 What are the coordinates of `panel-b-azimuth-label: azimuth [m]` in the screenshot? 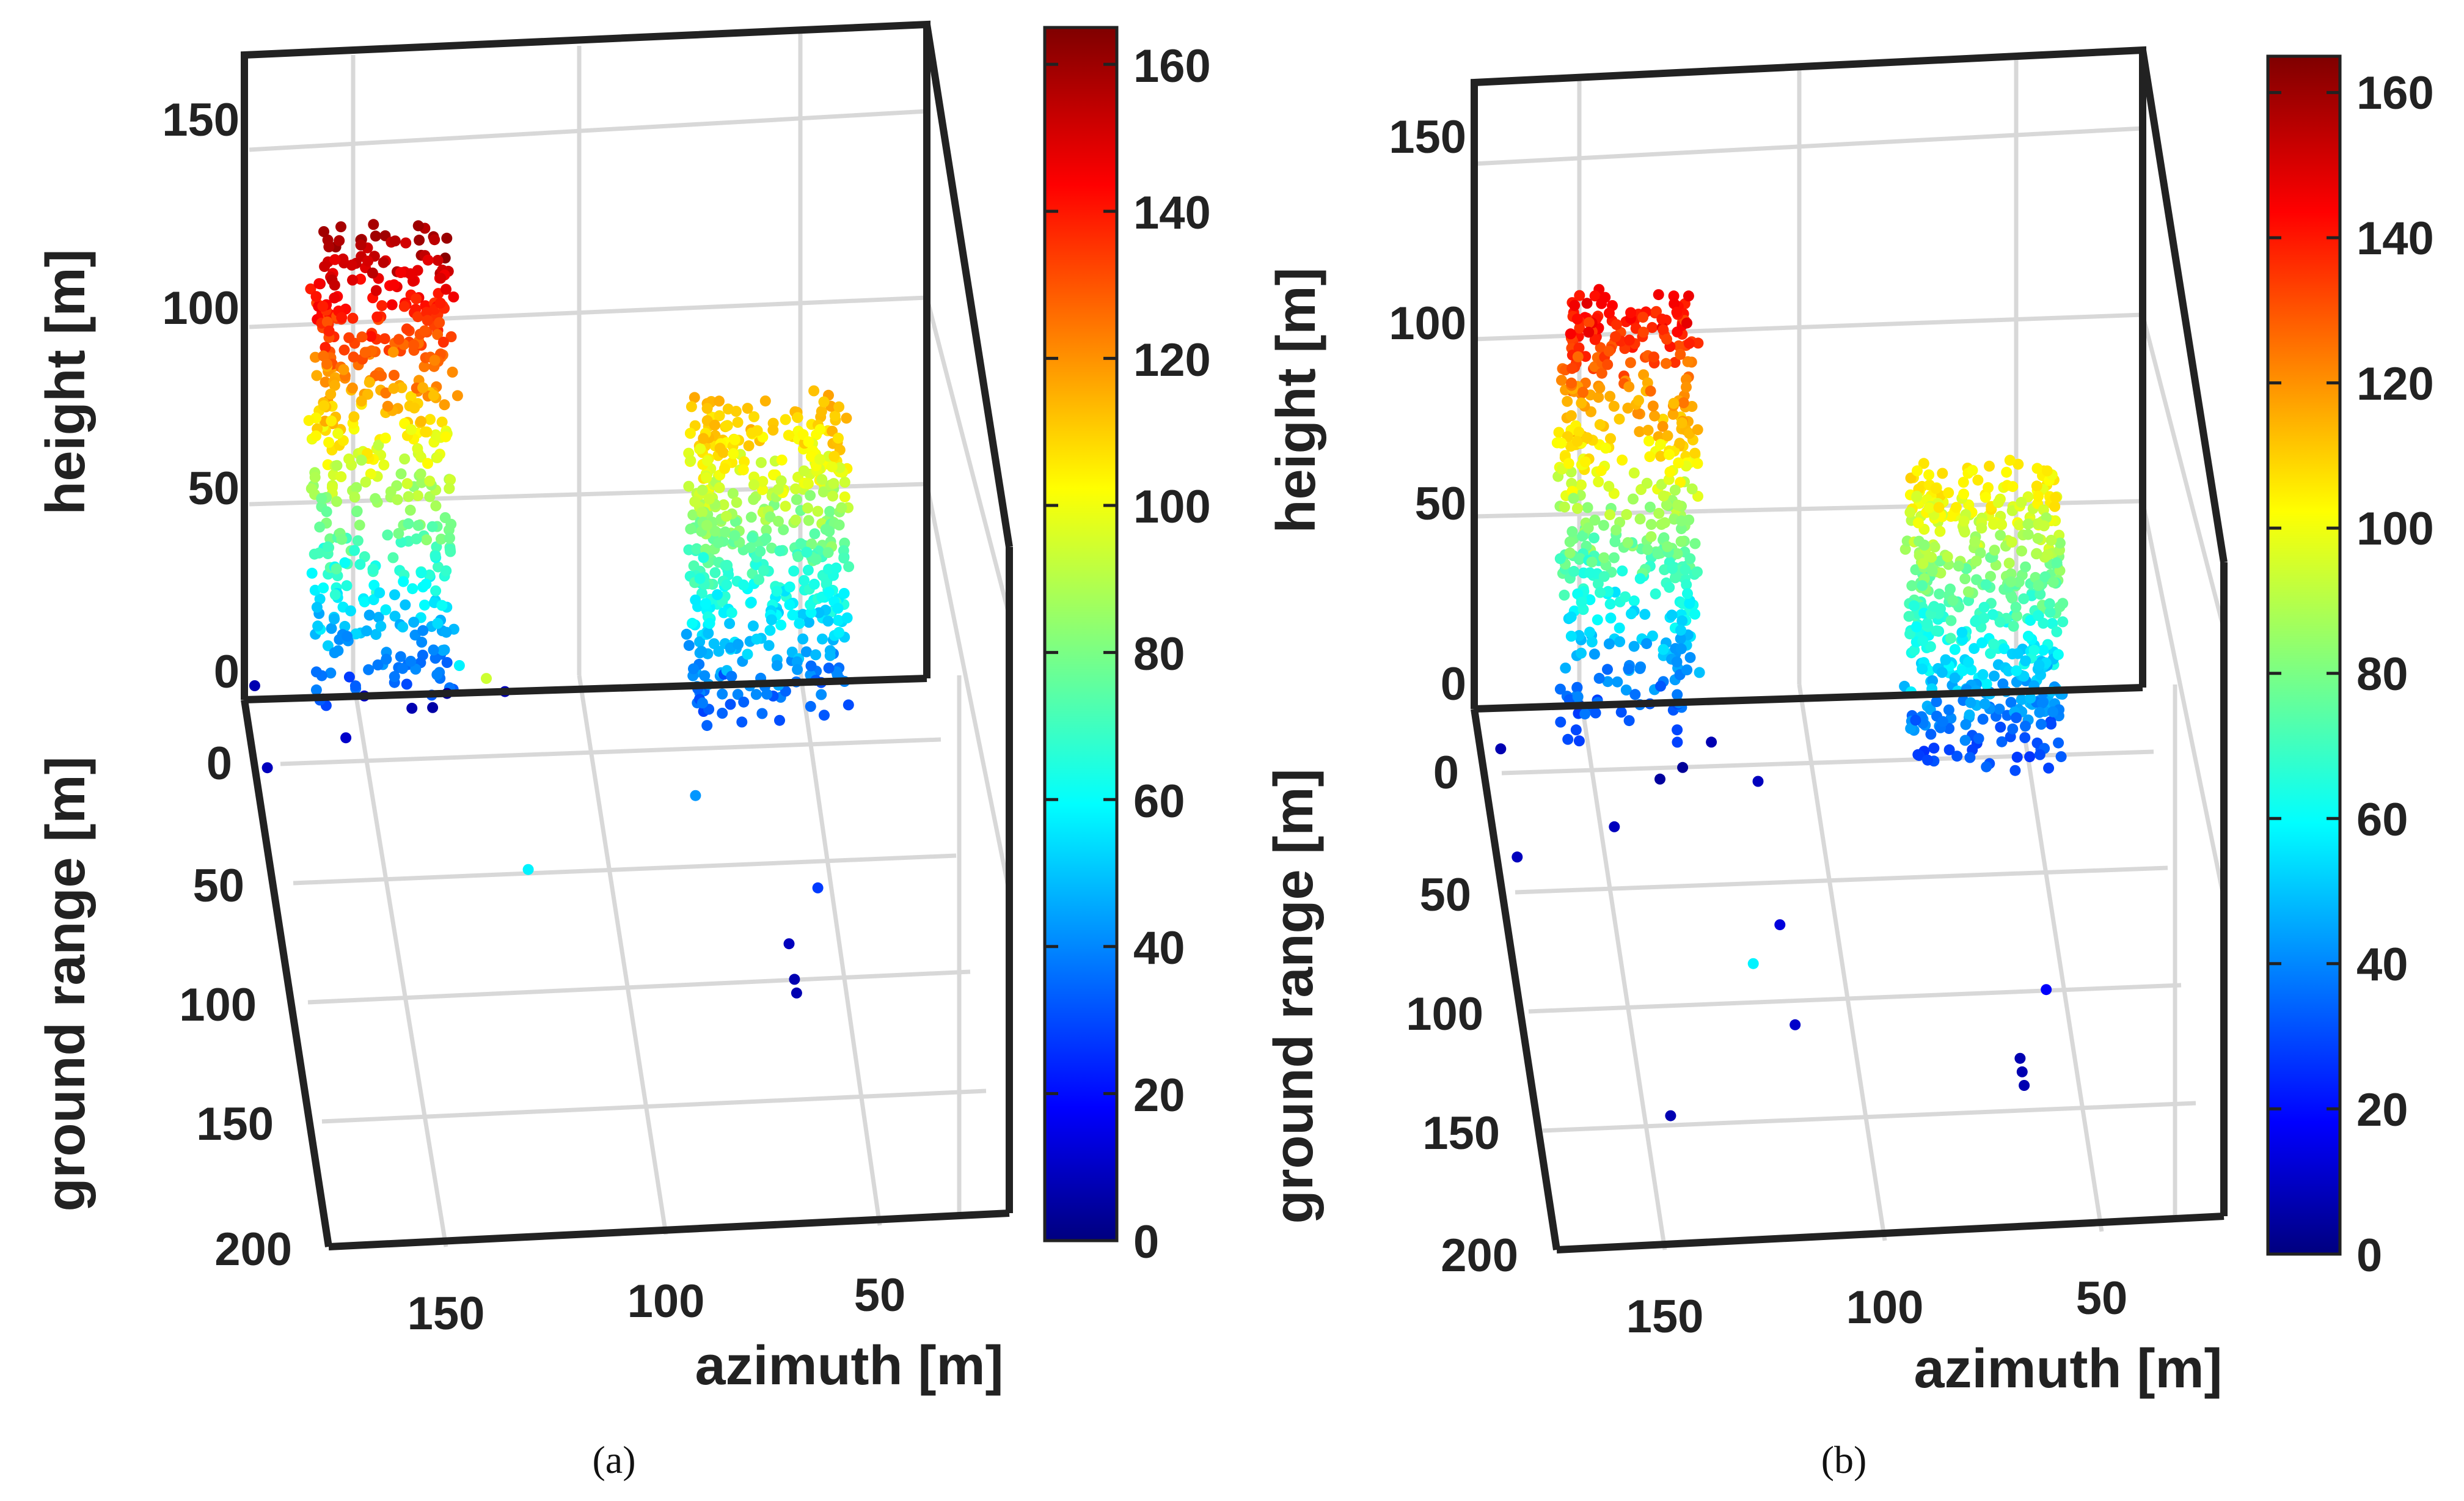 It's located at (2068, 1369).